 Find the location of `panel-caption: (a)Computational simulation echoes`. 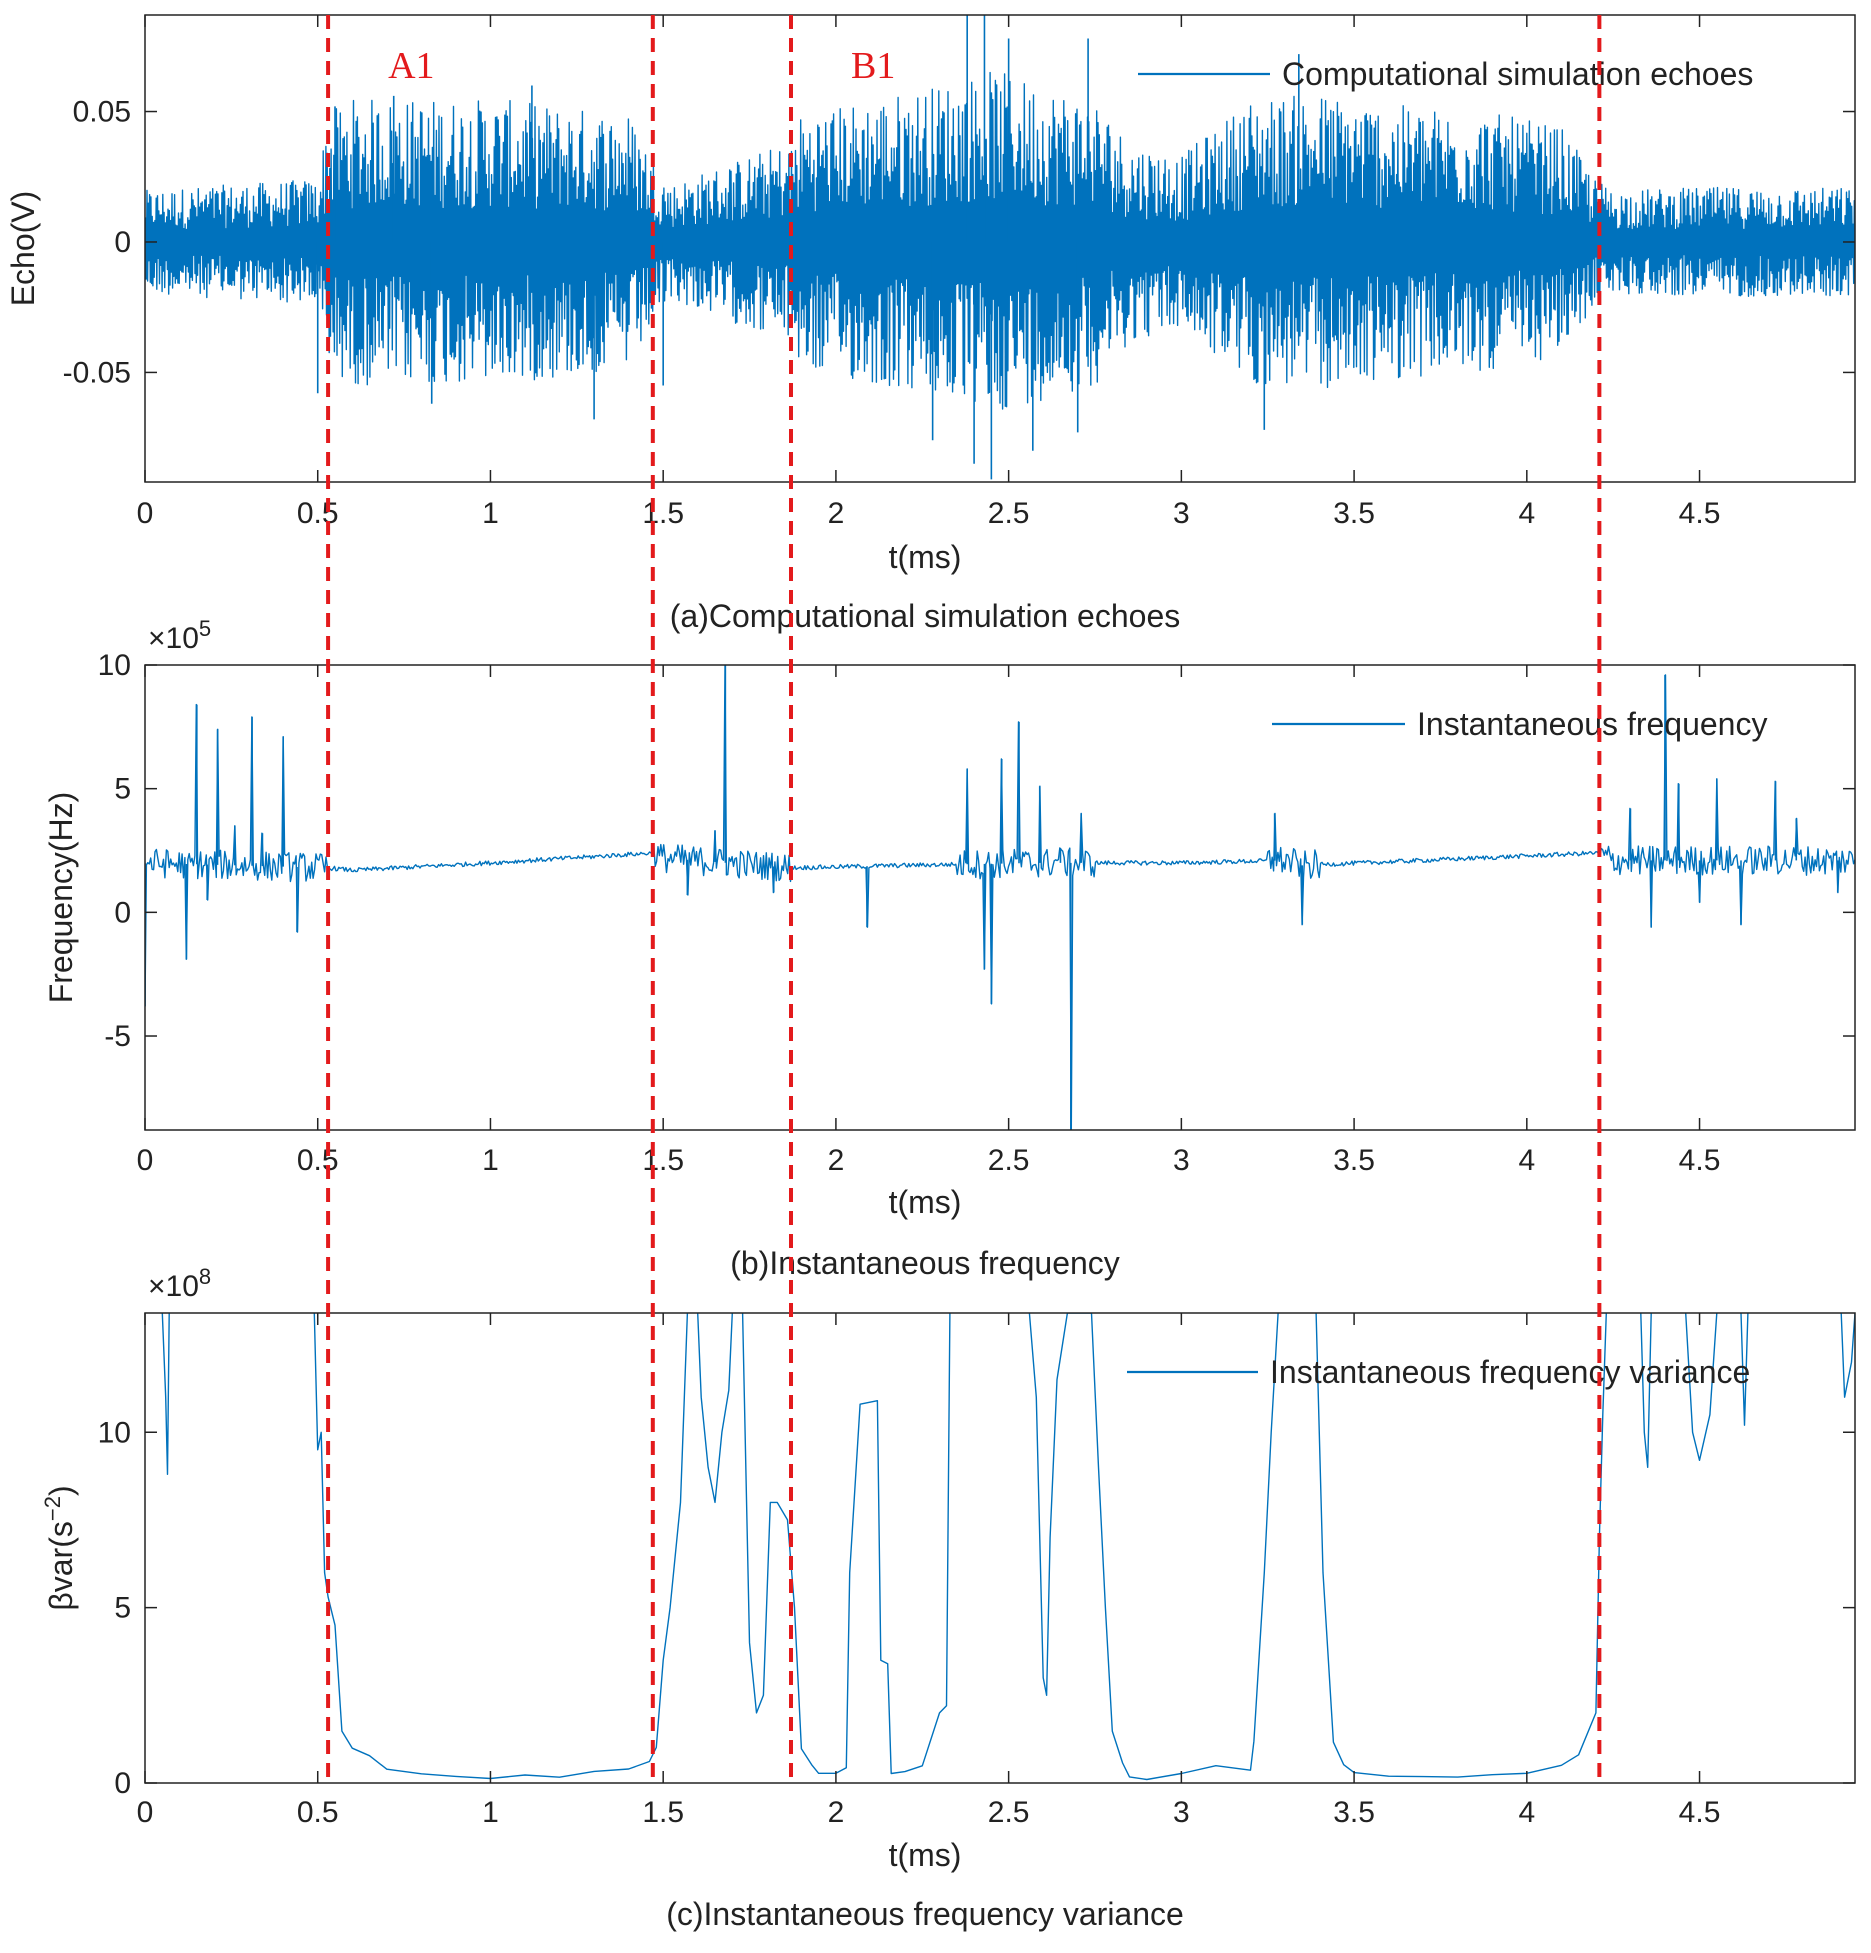

panel-caption: (a)Computational simulation echoes is located at coordinates (925, 616).